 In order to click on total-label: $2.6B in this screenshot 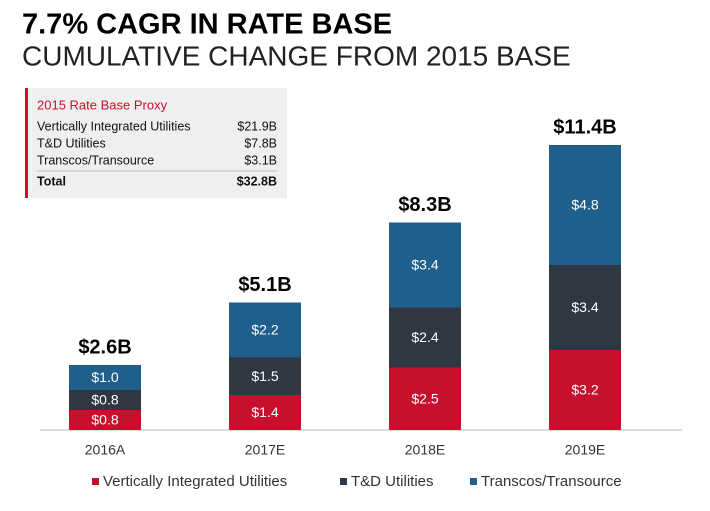, I will do `click(104, 347)`.